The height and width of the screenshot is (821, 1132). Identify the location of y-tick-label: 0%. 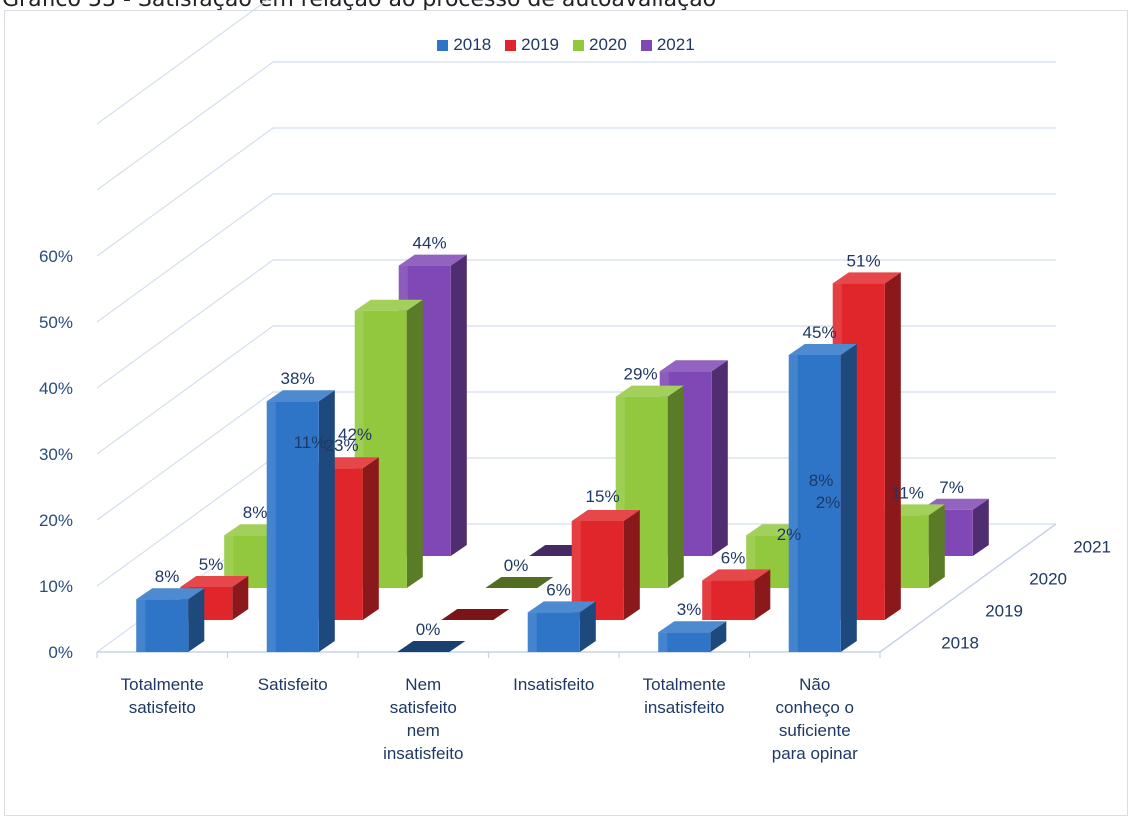
(60, 652).